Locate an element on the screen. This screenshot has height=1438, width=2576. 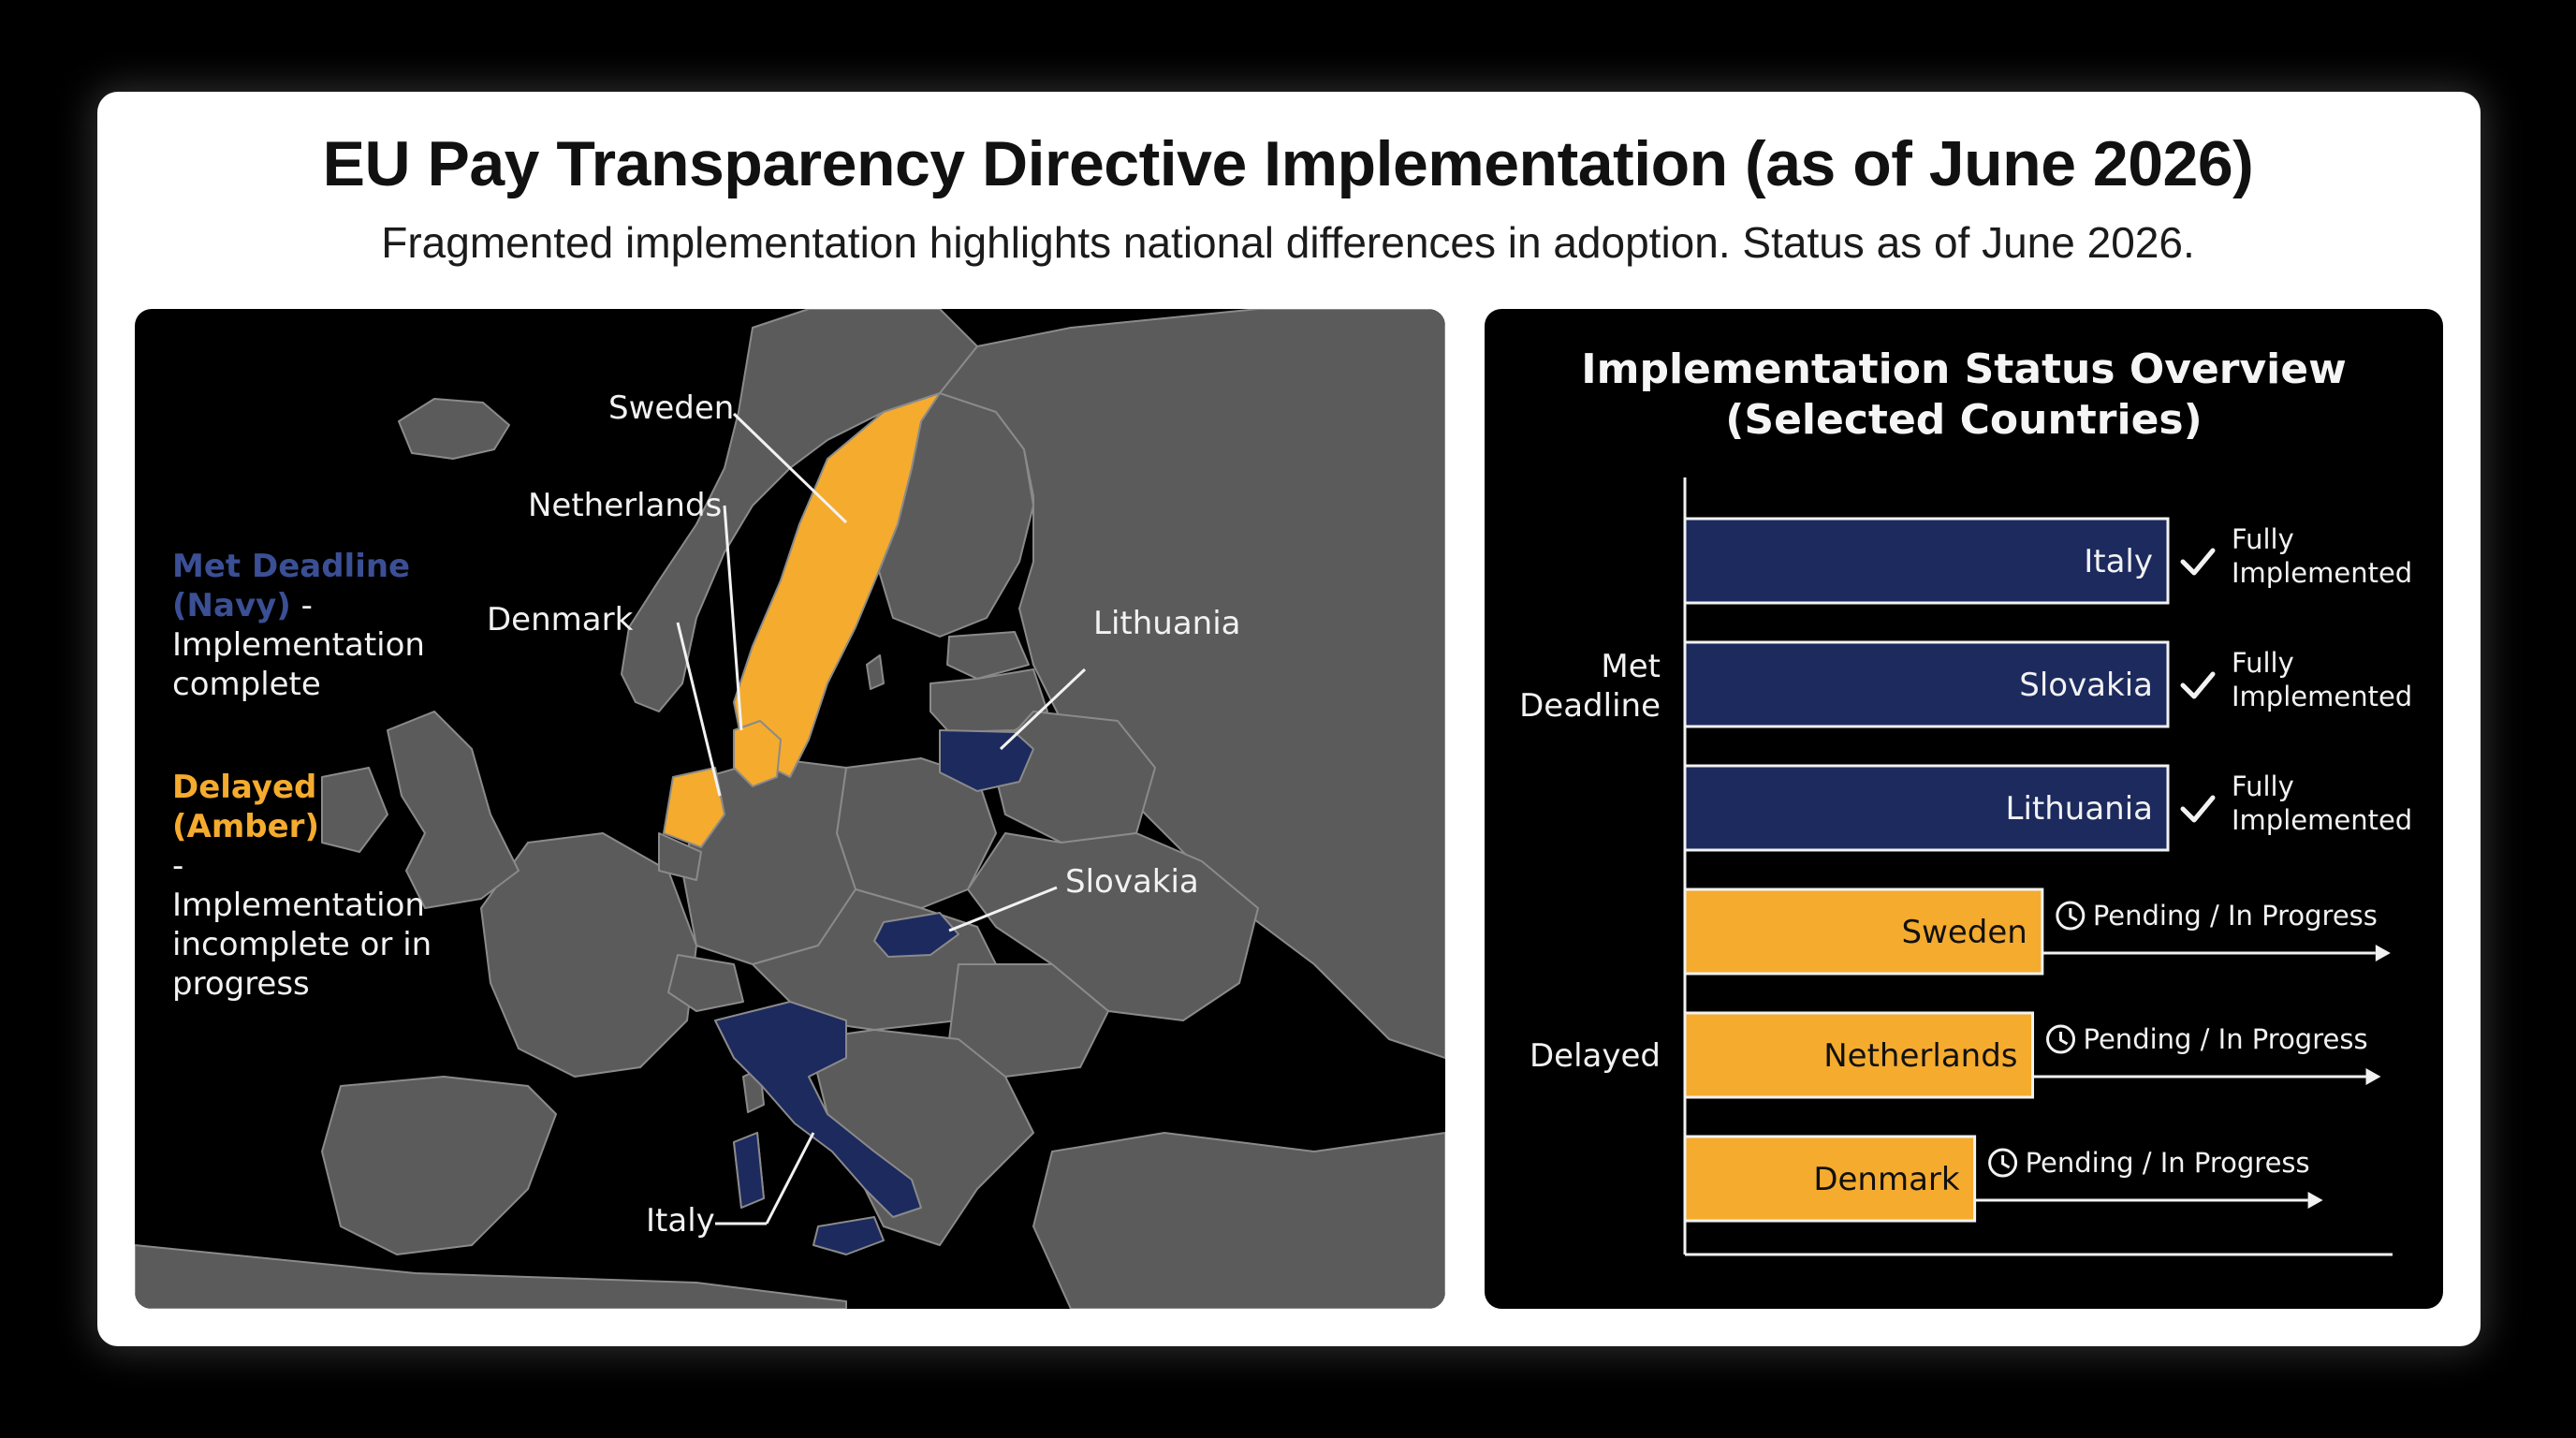
country-italy-sardinia is located at coordinates (749, 1170).